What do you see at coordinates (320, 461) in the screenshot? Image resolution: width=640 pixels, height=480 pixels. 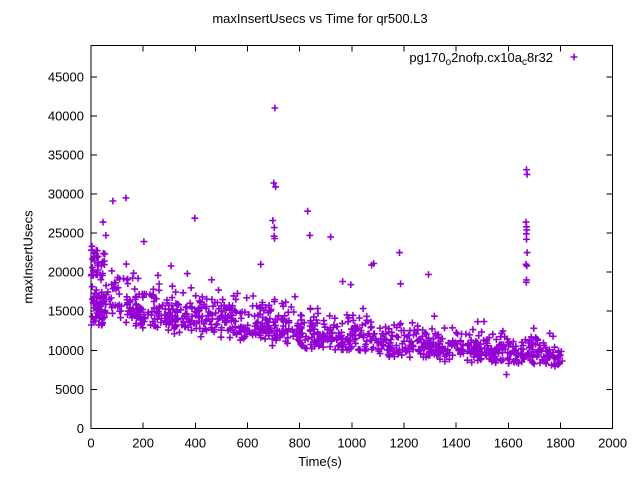 I see `x-axis-label: Time(s)` at bounding box center [320, 461].